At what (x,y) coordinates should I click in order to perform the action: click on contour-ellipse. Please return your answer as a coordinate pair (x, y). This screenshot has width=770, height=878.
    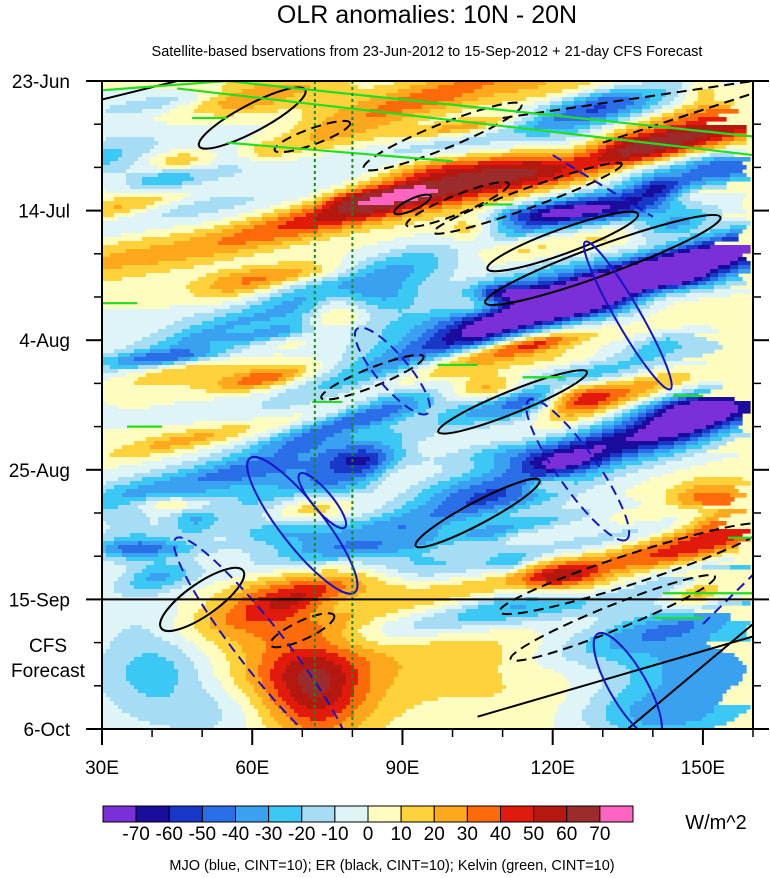
    Looking at the image, I should click on (563, 241).